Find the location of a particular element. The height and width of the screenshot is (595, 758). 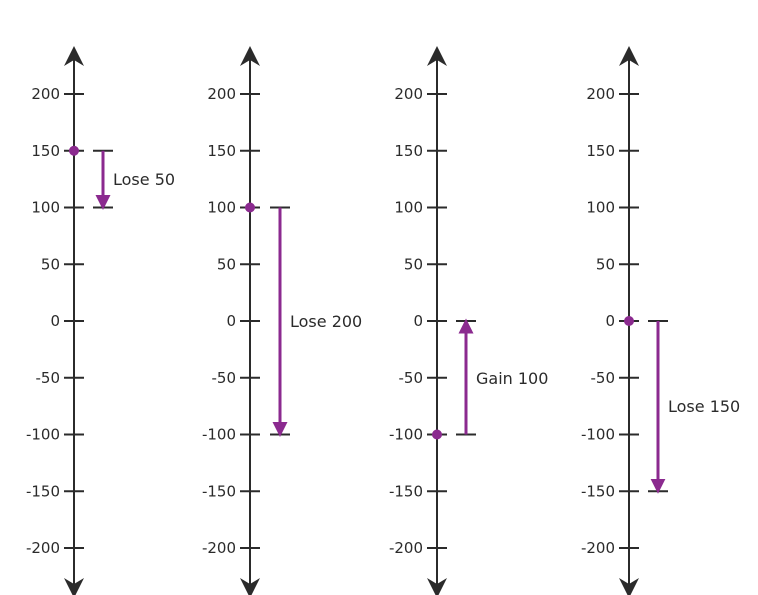

change-label: Gain 100 is located at coordinates (512, 378).